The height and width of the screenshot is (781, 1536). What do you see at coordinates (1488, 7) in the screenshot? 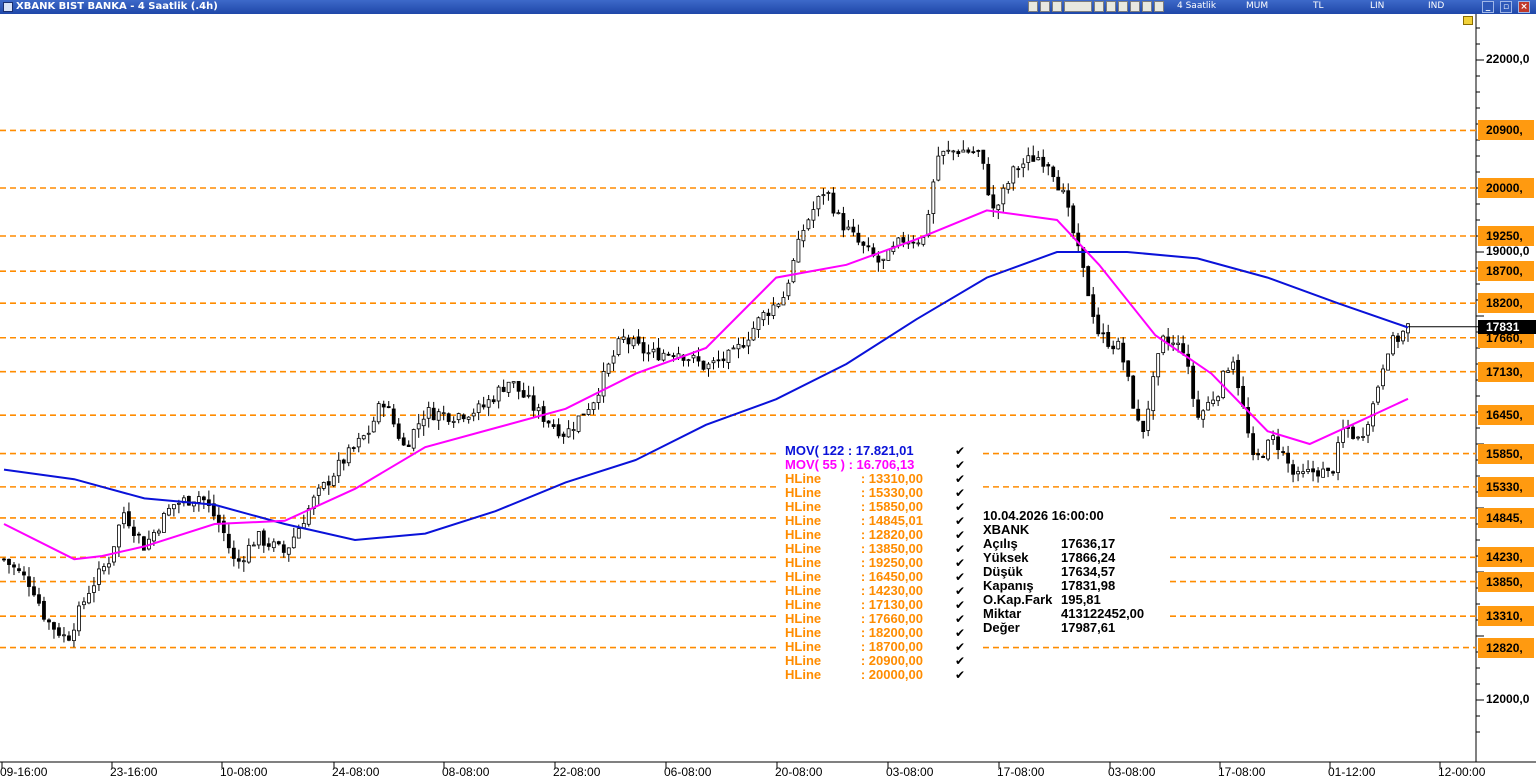
I see `minimize-icon: _` at bounding box center [1488, 7].